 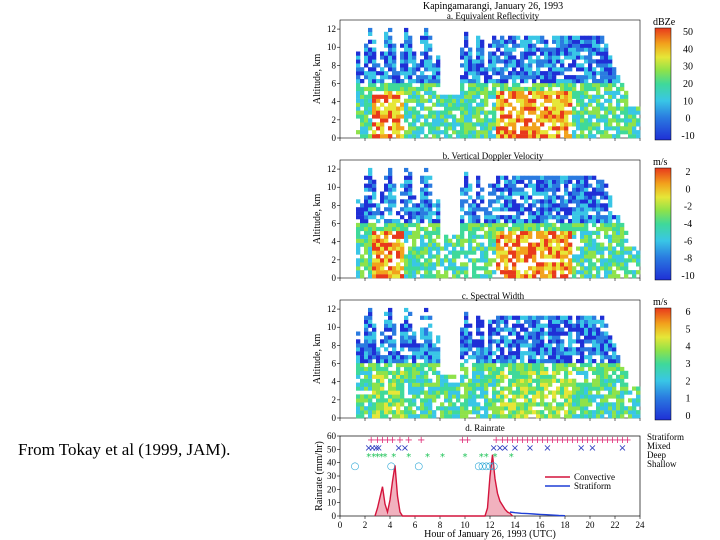 What do you see at coordinates (331, 29) in the screenshot?
I see `altitude-tick-label: 12` at bounding box center [331, 29].